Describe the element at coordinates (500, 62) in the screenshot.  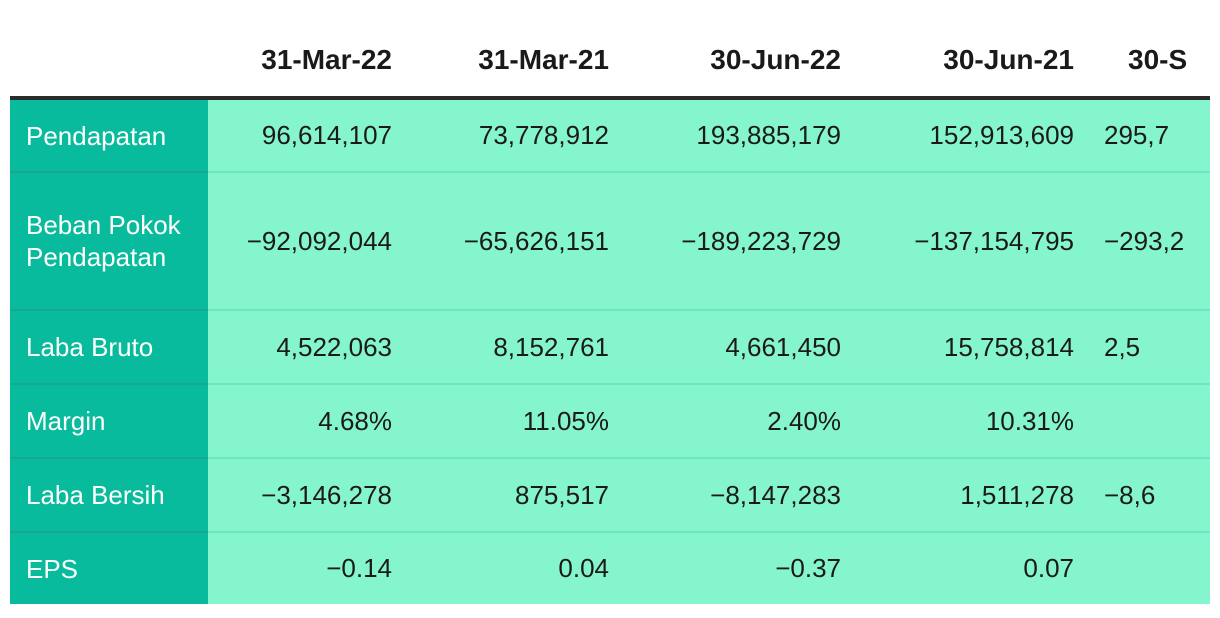
I see `column-header: 31-Mar-21` at that location.